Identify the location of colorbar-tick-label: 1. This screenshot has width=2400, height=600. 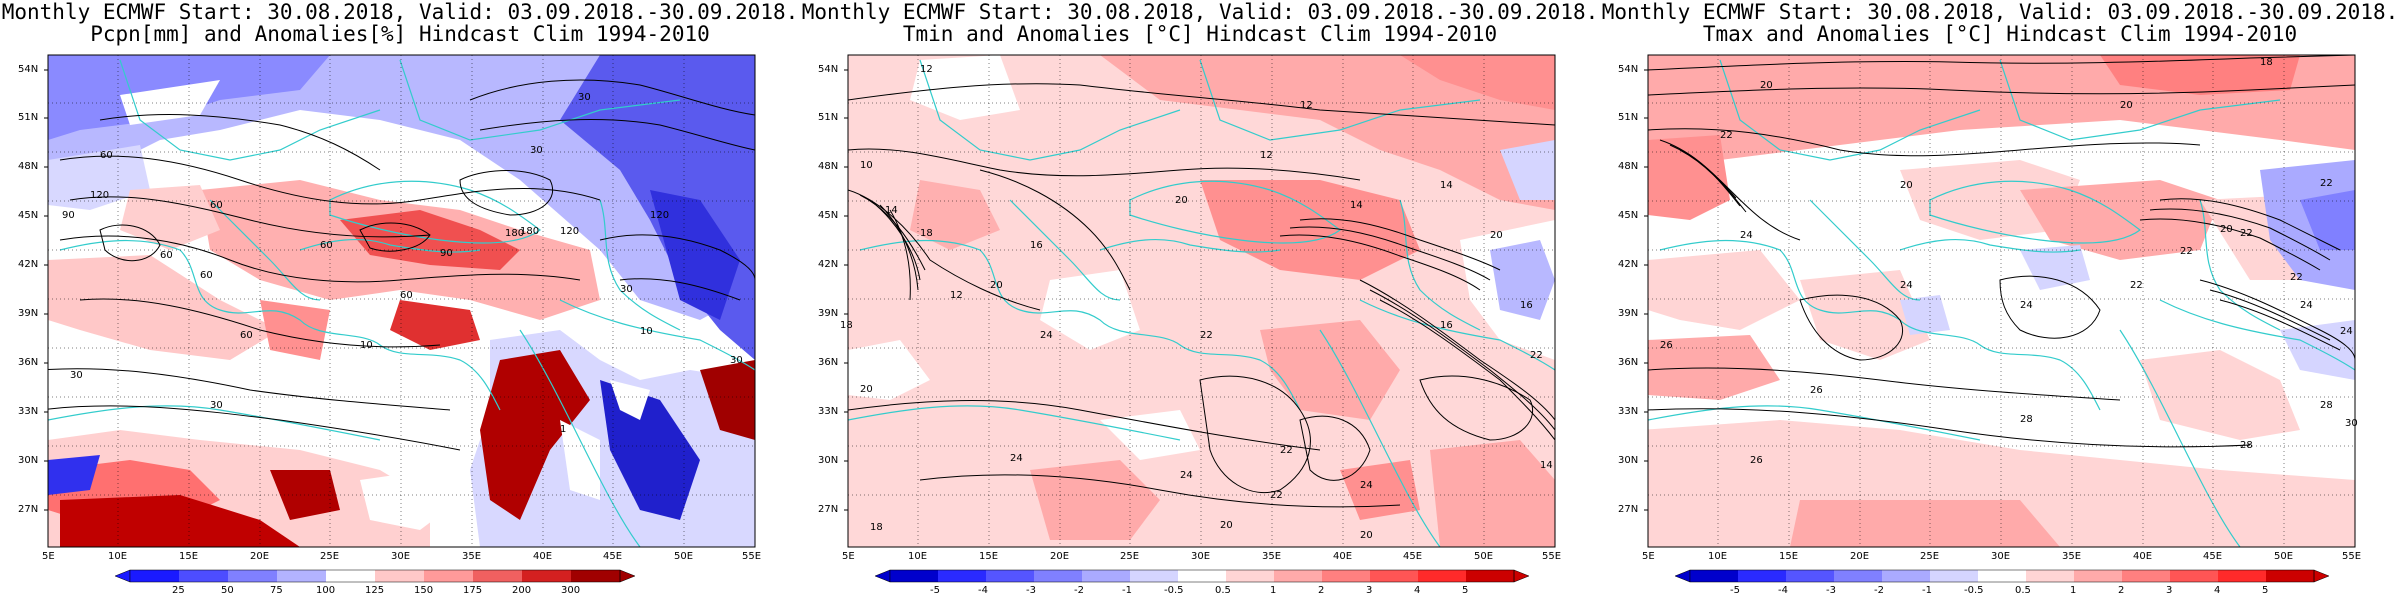
(1273, 590).